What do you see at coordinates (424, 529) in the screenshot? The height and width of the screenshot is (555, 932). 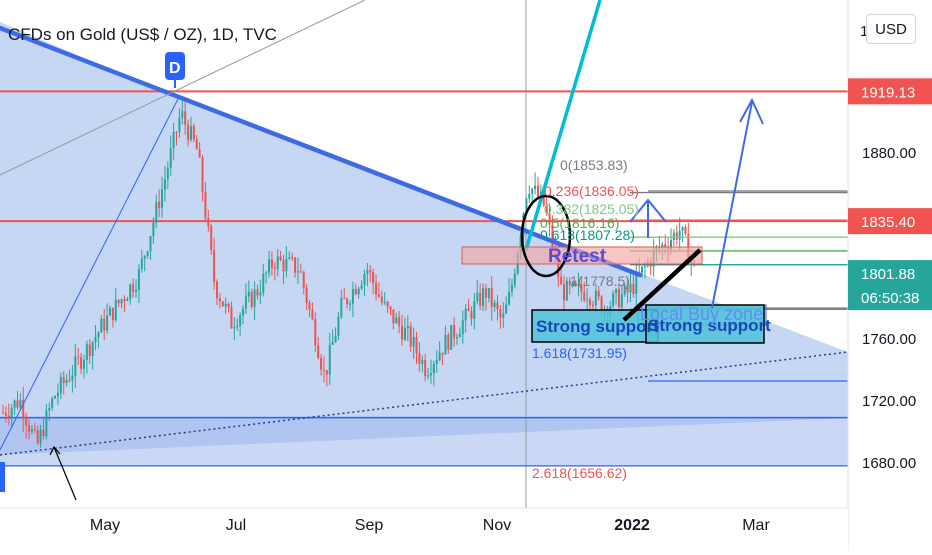 I see `time-axis-bg` at bounding box center [424, 529].